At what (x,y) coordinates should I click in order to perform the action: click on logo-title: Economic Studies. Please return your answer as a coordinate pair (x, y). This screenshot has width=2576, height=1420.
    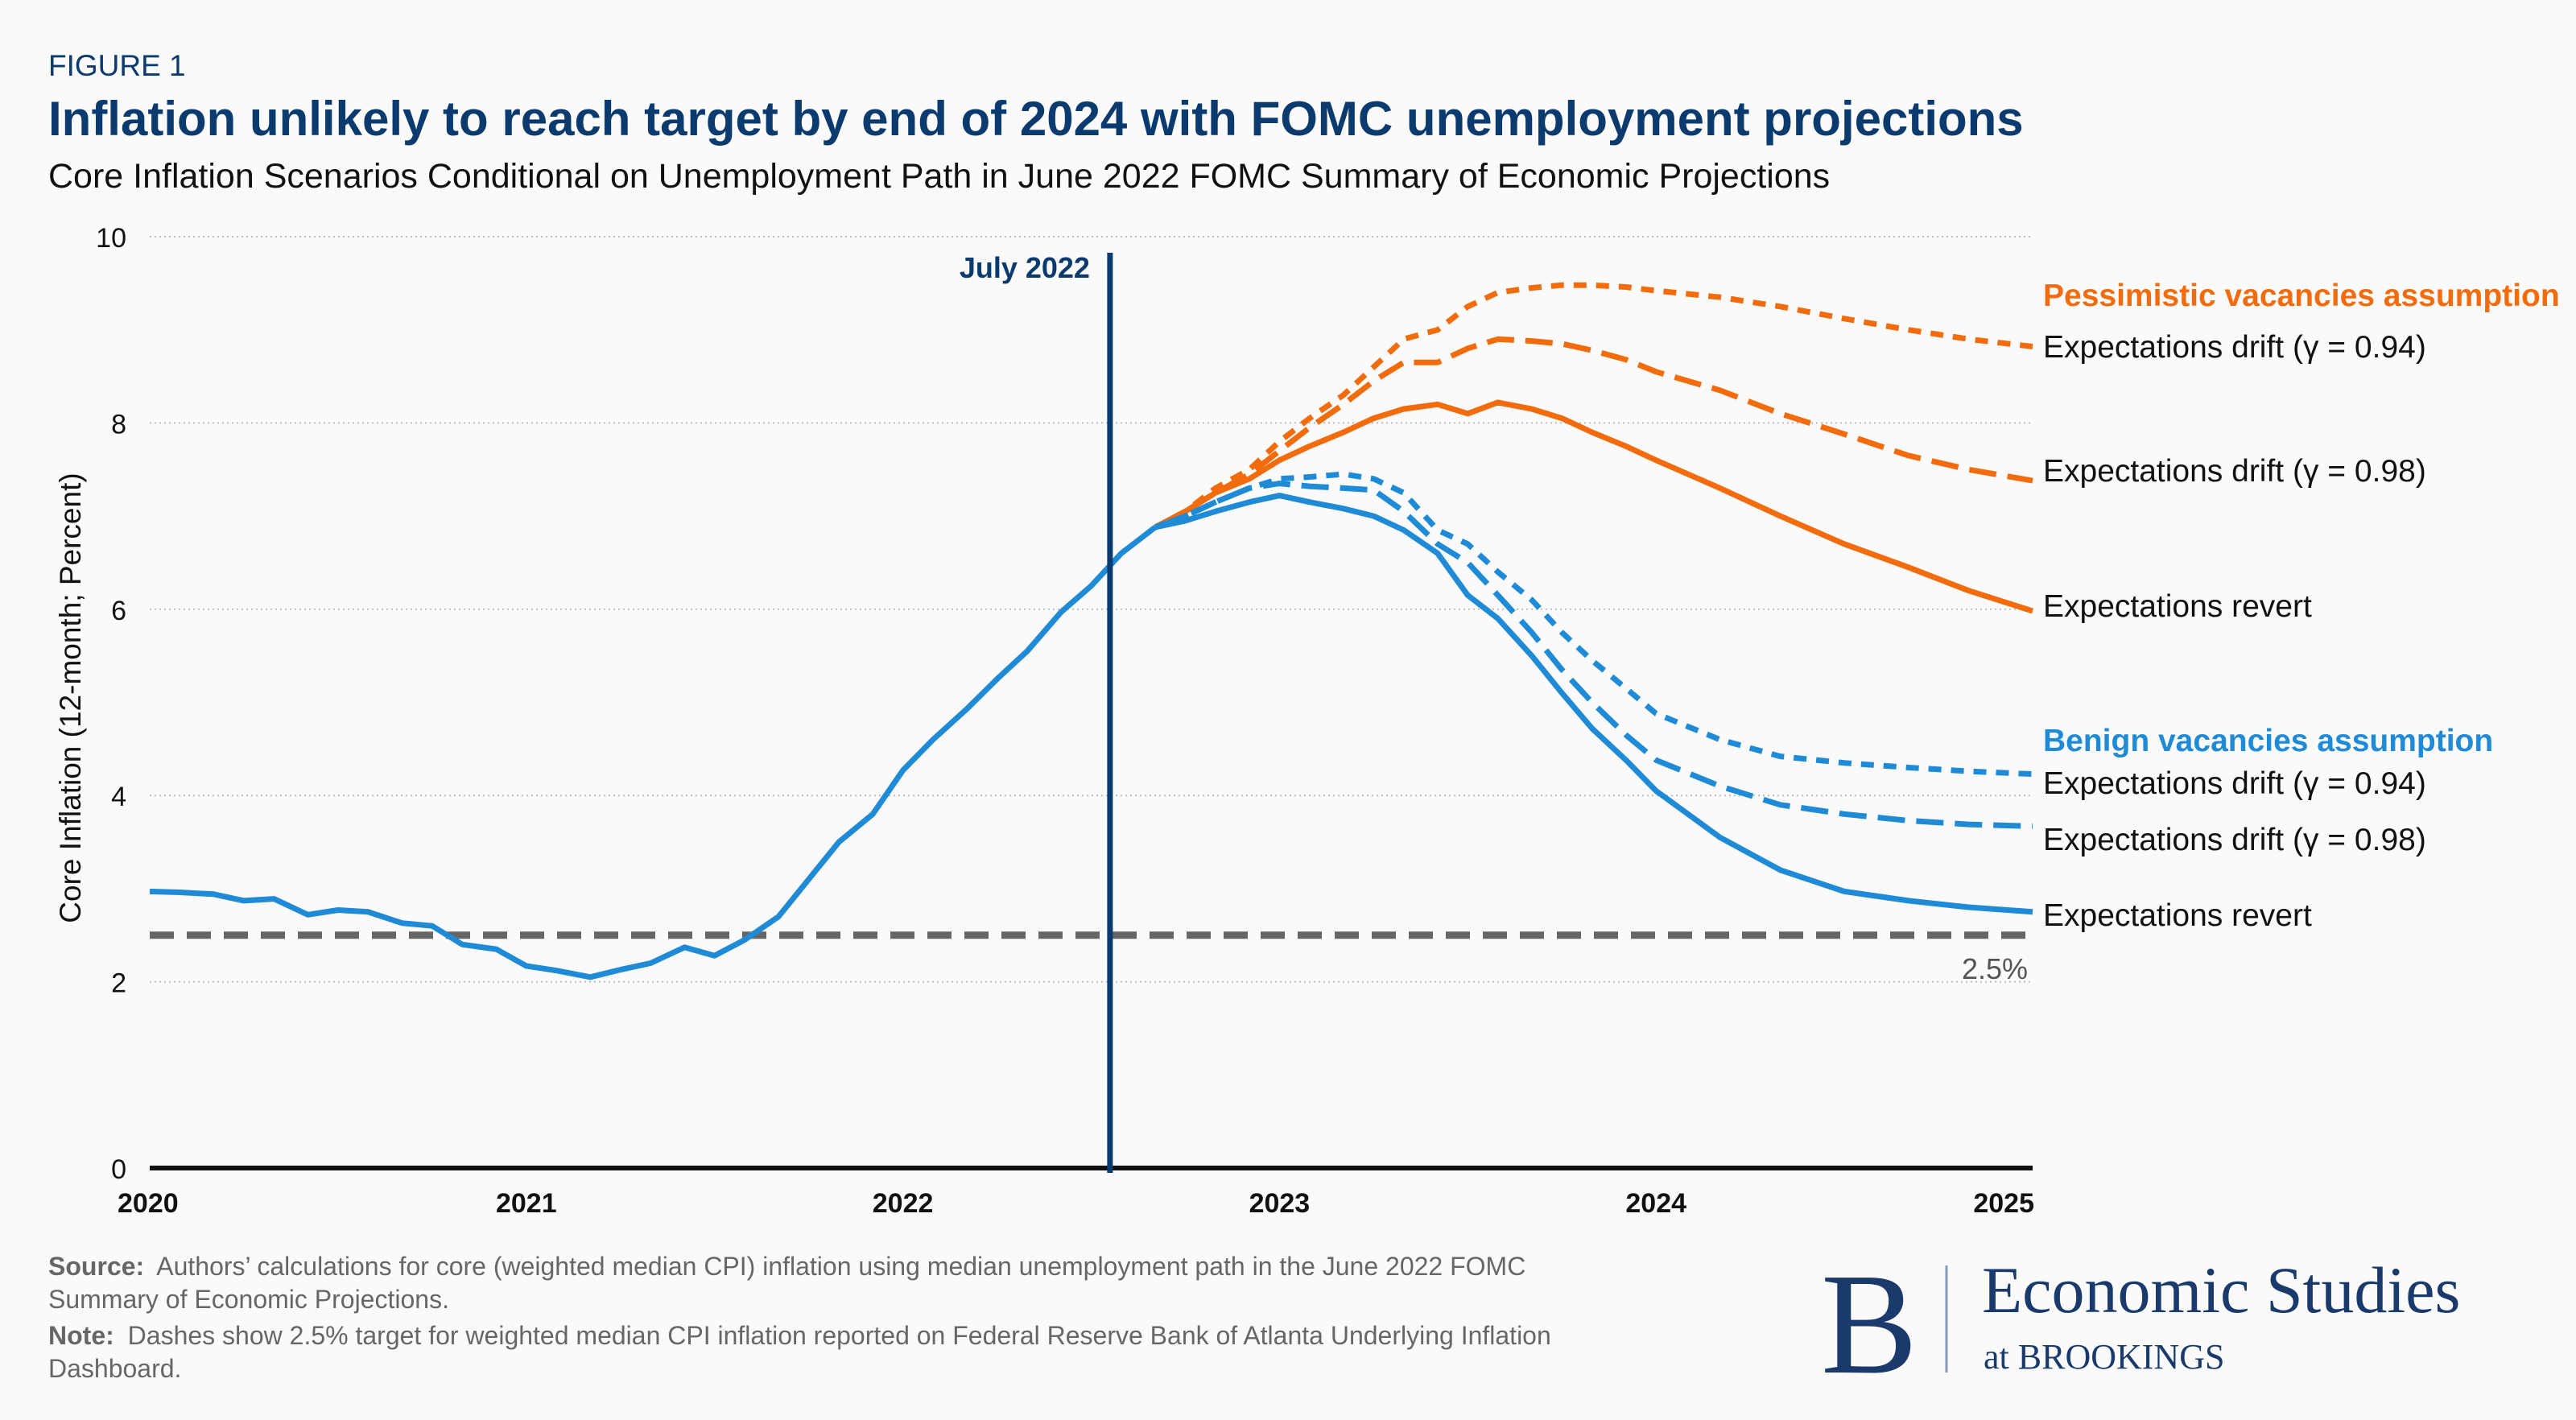
    Looking at the image, I should click on (2221, 1290).